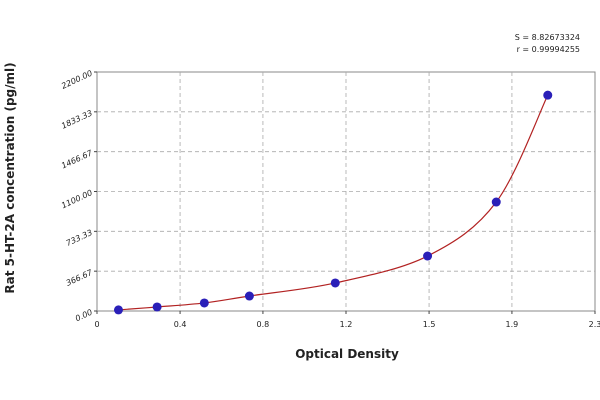 The height and width of the screenshot is (400, 600). I want to click on x-tick-label: 2.3, so click(594, 324).